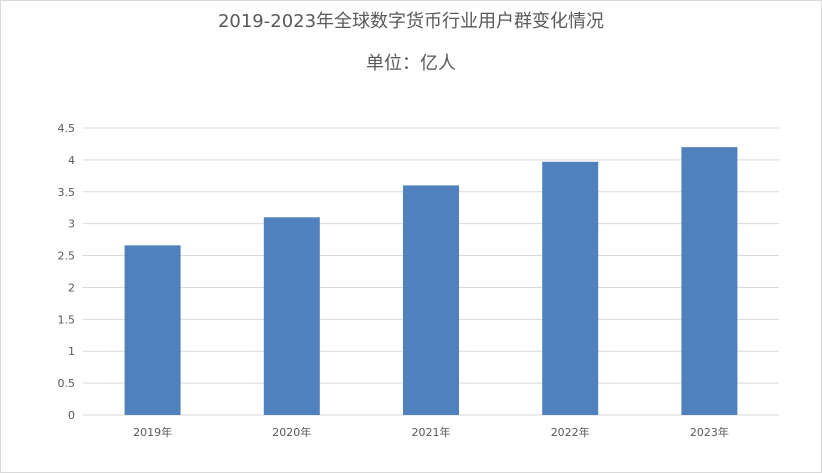 The width and height of the screenshot is (822, 473). What do you see at coordinates (709, 432) in the screenshot?
I see `x-tick-label: 2023年` at bounding box center [709, 432].